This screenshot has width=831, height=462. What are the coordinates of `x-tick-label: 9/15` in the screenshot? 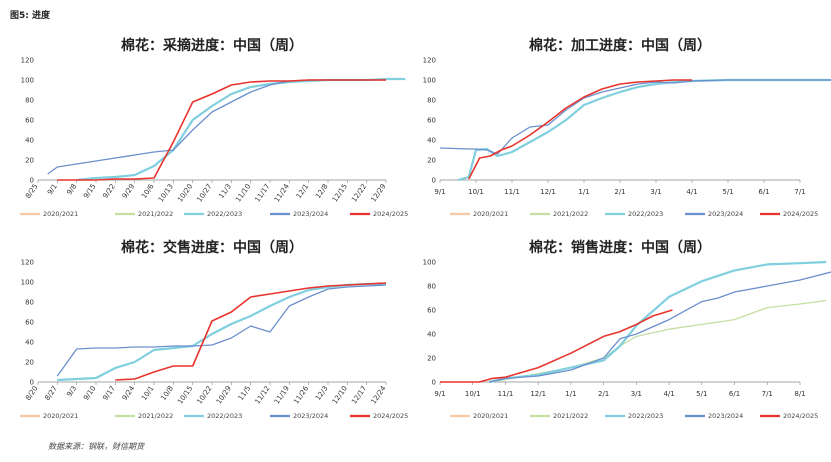 It's located at (90, 191).